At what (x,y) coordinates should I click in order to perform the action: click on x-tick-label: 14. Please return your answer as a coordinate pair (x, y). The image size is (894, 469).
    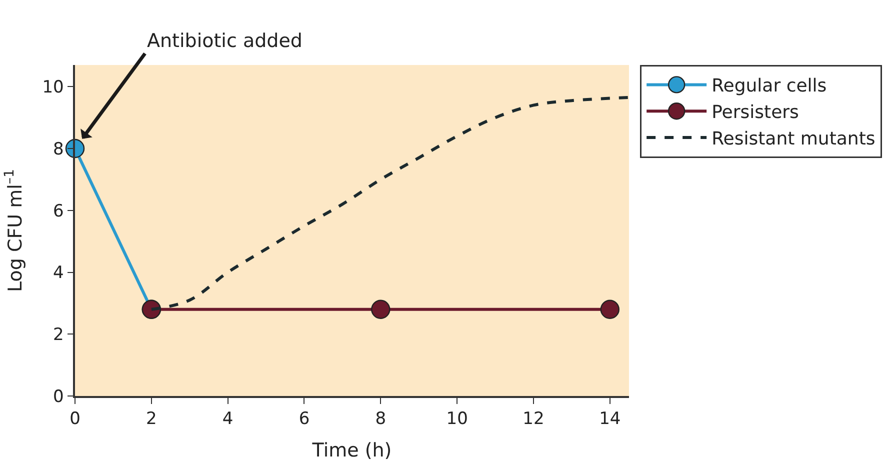
    Looking at the image, I should click on (610, 419).